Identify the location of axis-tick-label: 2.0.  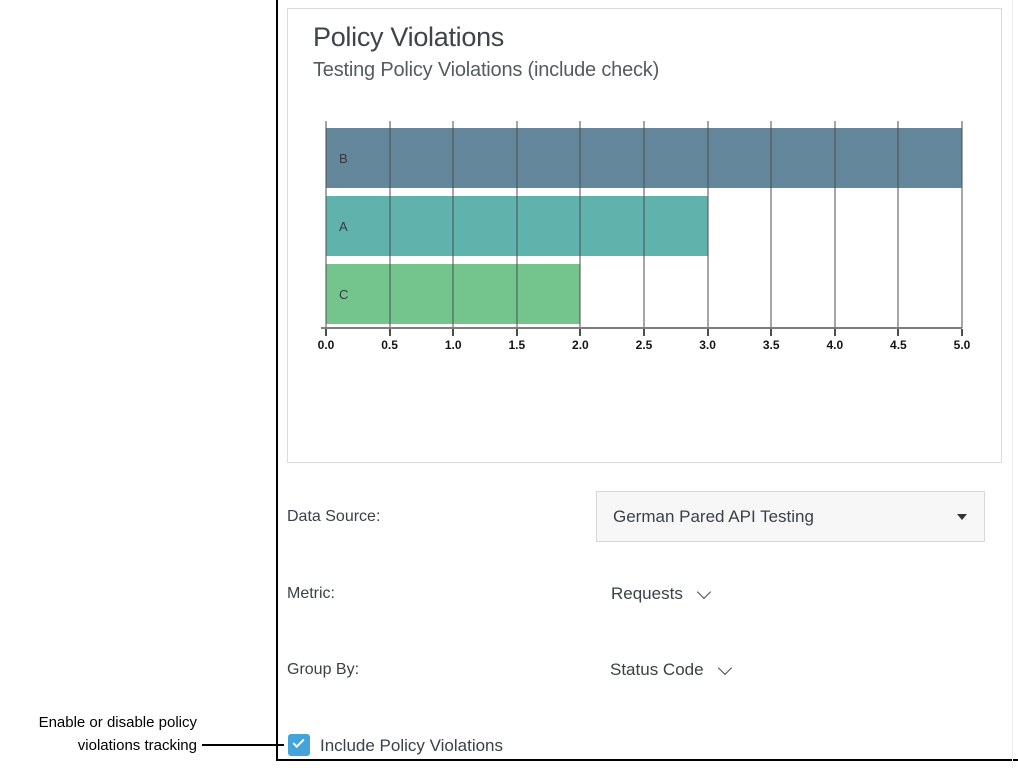
(580, 345).